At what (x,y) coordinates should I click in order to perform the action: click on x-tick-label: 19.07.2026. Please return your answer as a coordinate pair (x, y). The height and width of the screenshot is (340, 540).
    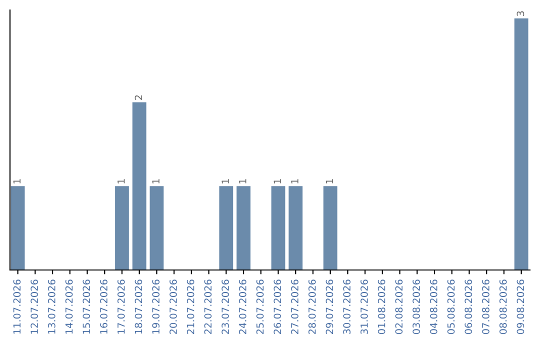
    Looking at the image, I should click on (156, 307).